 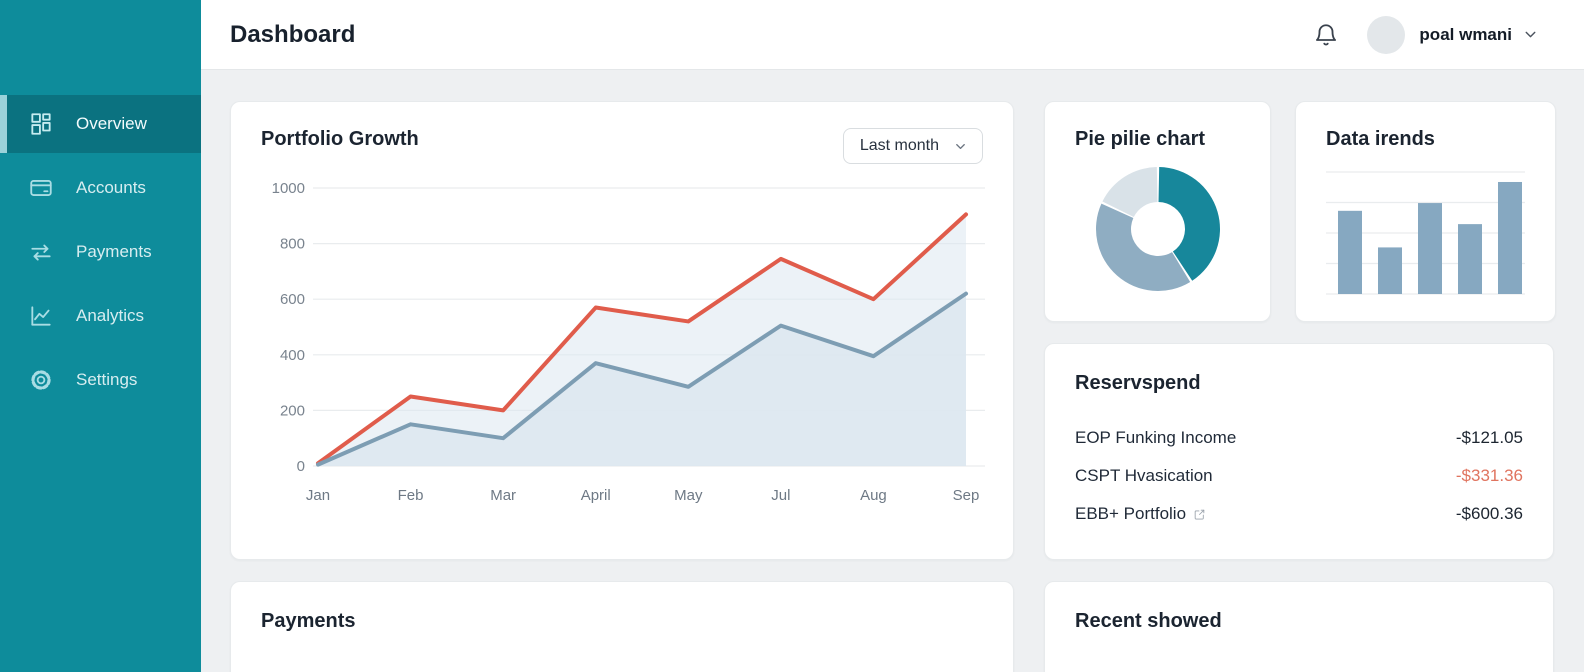 What do you see at coordinates (41, 380) in the screenshot?
I see `gear-icon` at bounding box center [41, 380].